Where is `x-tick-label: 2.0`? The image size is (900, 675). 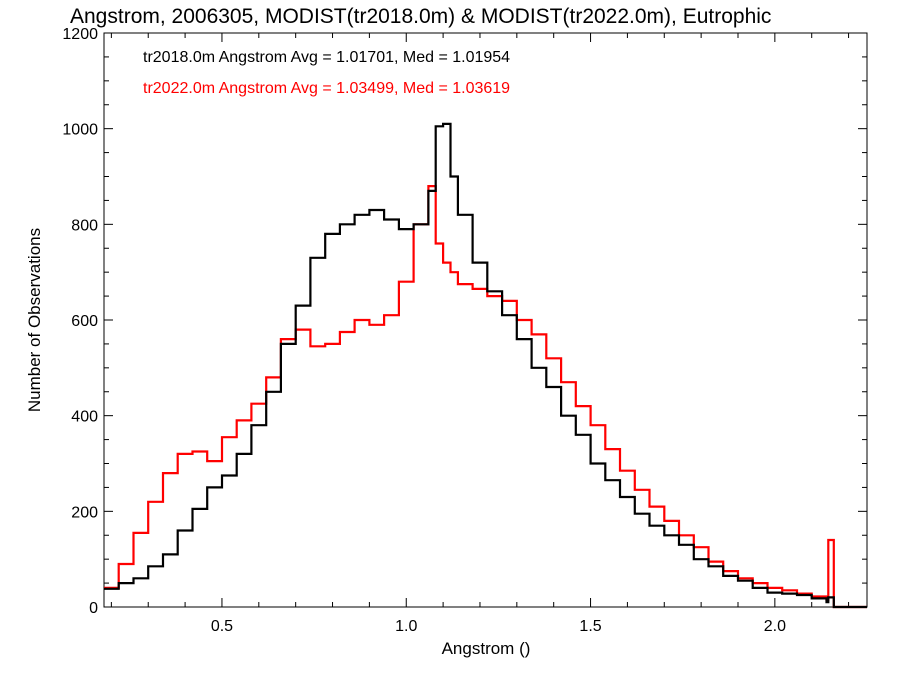 x-tick-label: 2.0 is located at coordinates (775, 626).